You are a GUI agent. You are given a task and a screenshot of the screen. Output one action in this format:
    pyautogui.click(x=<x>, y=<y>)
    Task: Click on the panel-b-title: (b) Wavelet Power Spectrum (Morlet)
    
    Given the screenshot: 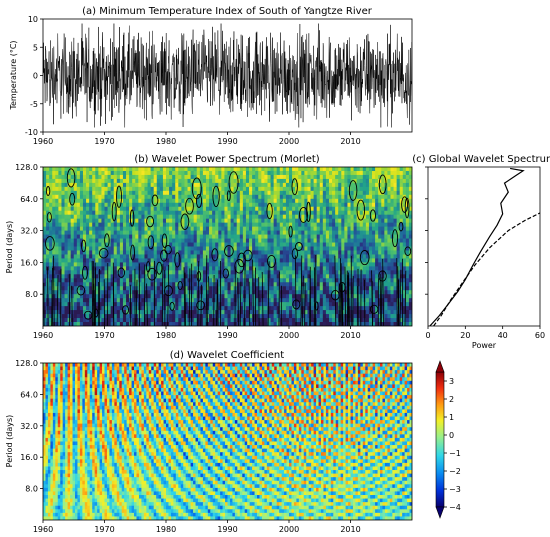 What is the action you would take?
    pyautogui.click(x=226, y=159)
    